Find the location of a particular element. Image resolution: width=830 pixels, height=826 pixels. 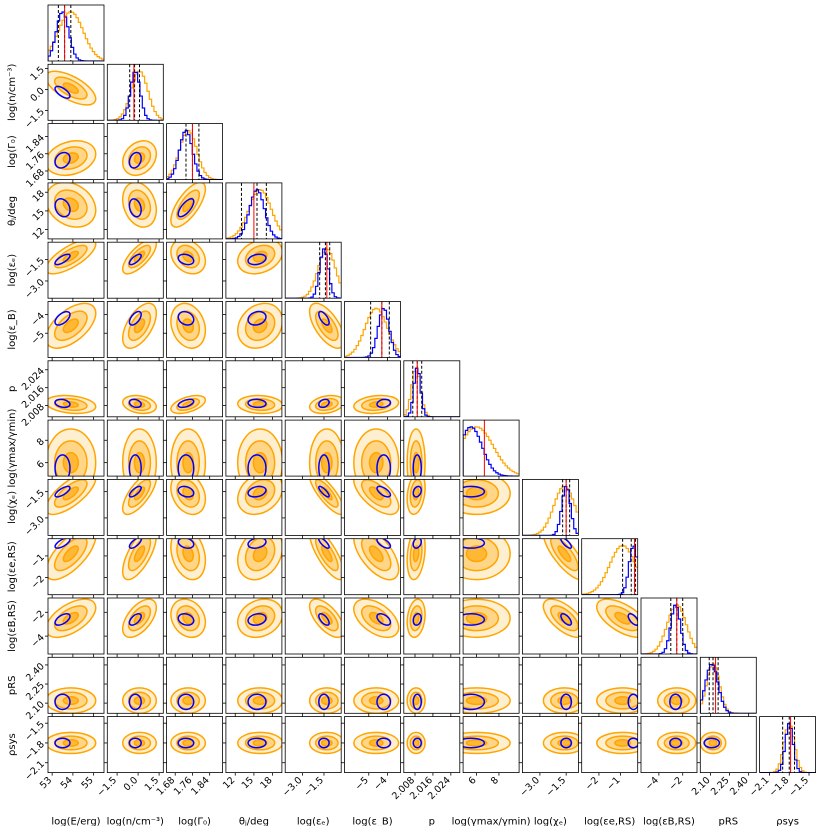

x-tick-label: −2 is located at coordinates (676, 784).